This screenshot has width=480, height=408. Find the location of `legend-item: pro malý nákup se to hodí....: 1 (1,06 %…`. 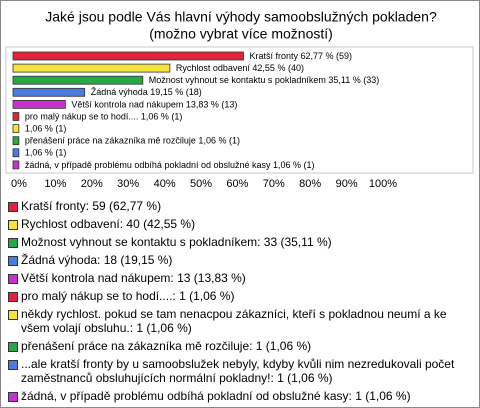

legend-item: pro malý nákup se to hodí....: 1 (1,06 %… is located at coordinates (238, 296).